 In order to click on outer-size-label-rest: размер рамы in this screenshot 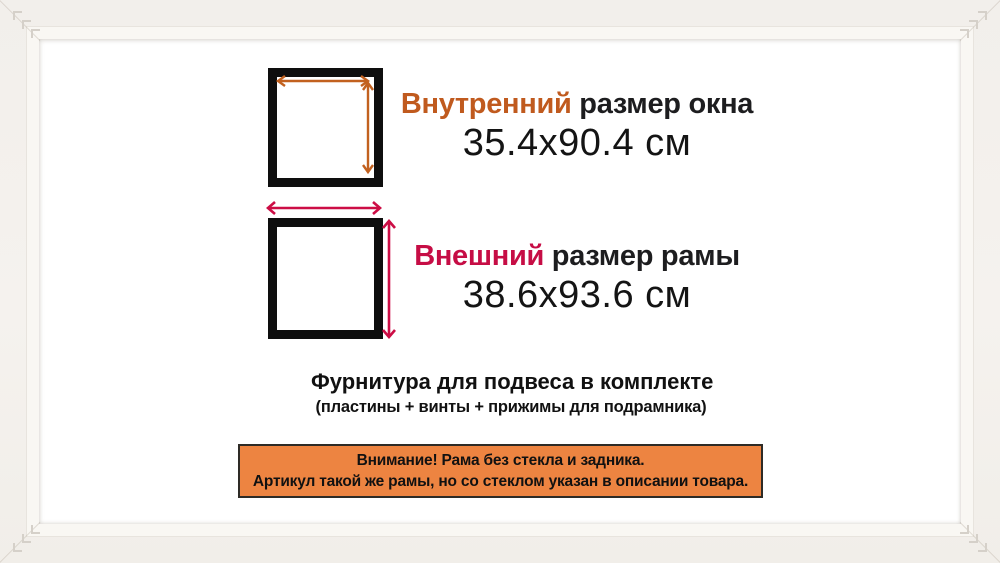, I will do `click(642, 256)`.